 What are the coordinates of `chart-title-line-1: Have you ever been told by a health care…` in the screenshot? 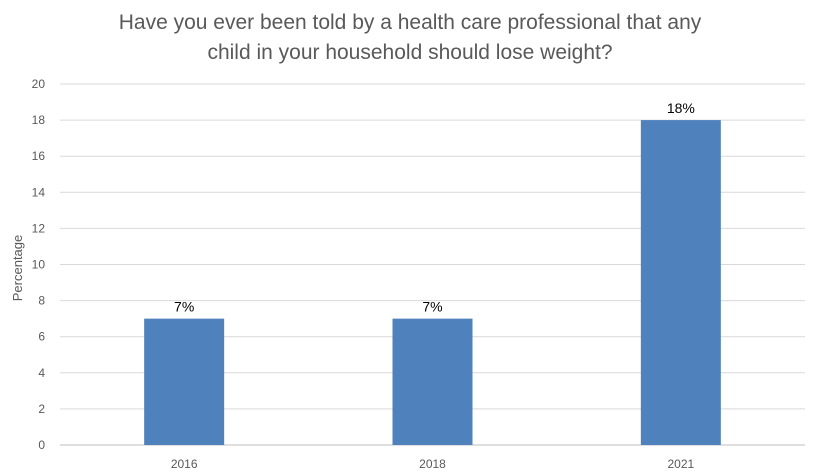 It's located at (410, 22).